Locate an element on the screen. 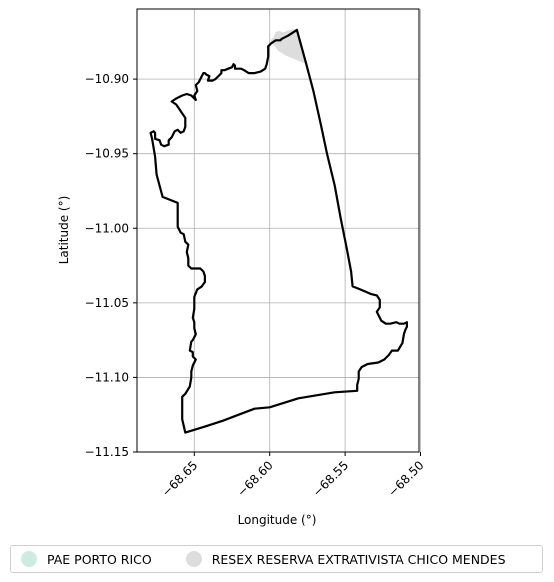  legend-label-resex-chico-mendes: RESEX RESERVA EXTRATIVISTA CHICO MENDES is located at coordinates (358, 559).